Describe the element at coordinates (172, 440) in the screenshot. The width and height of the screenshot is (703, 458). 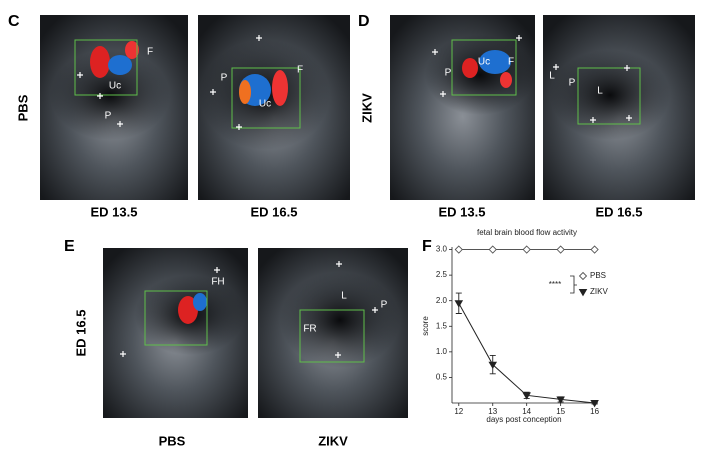
I see `caption: PBS` at that location.